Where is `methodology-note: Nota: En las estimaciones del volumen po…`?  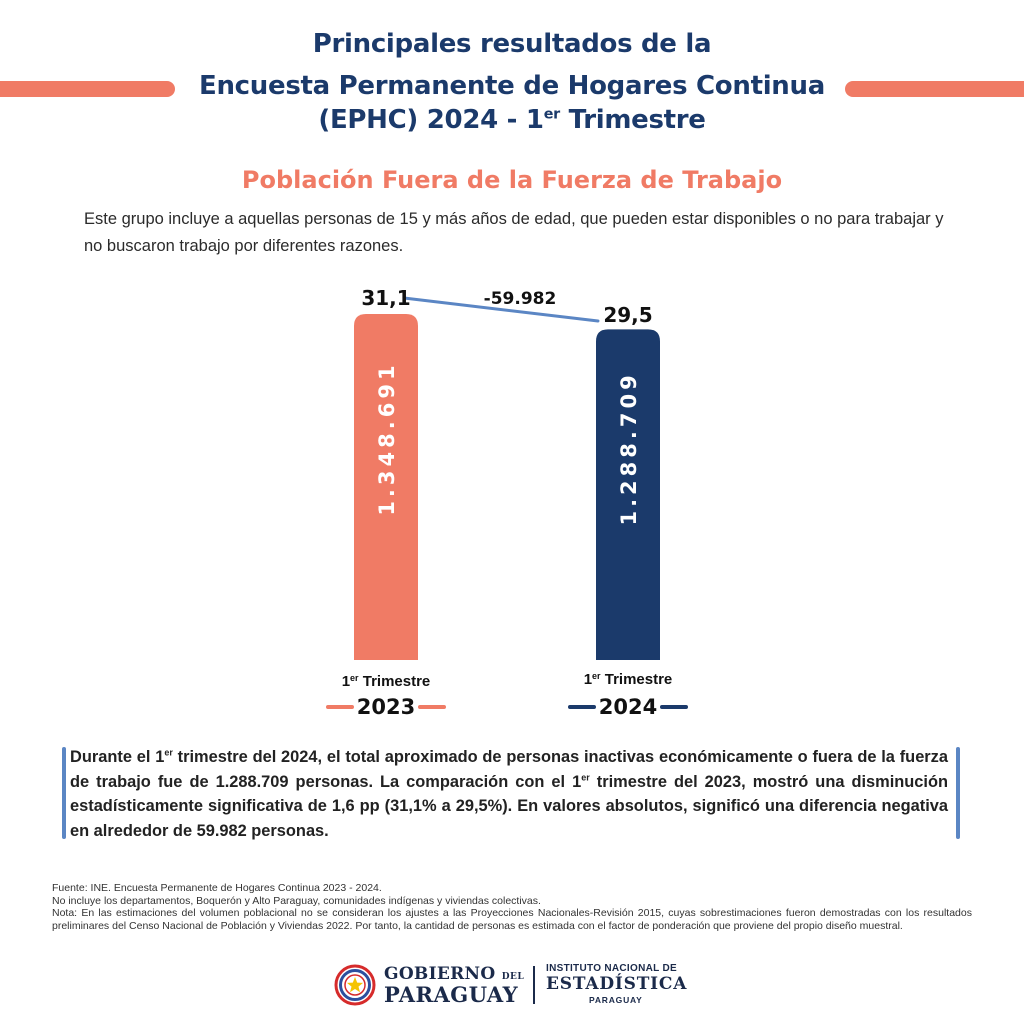 methodology-note: Nota: En las estimaciones del volumen po… is located at coordinates (512, 919).